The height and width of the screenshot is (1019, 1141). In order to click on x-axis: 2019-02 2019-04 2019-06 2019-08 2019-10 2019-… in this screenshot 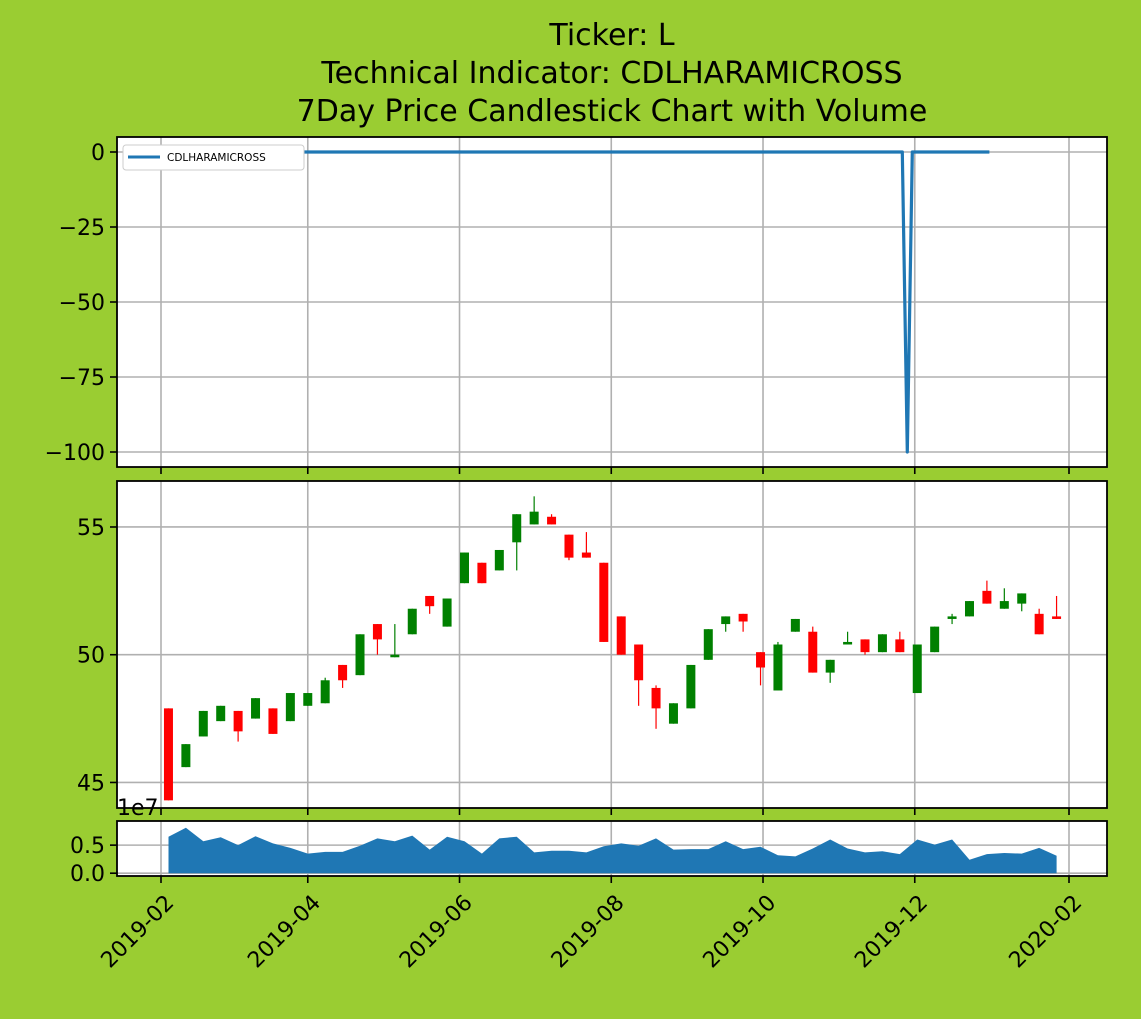, I will do `click(592, 932)`.